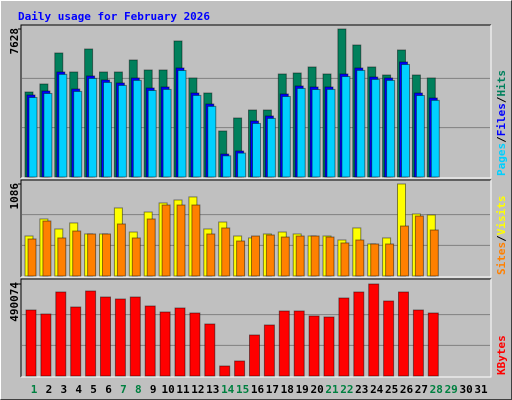 The image size is (512, 400). I want to click on legend-label: Sites, so click(501, 258).